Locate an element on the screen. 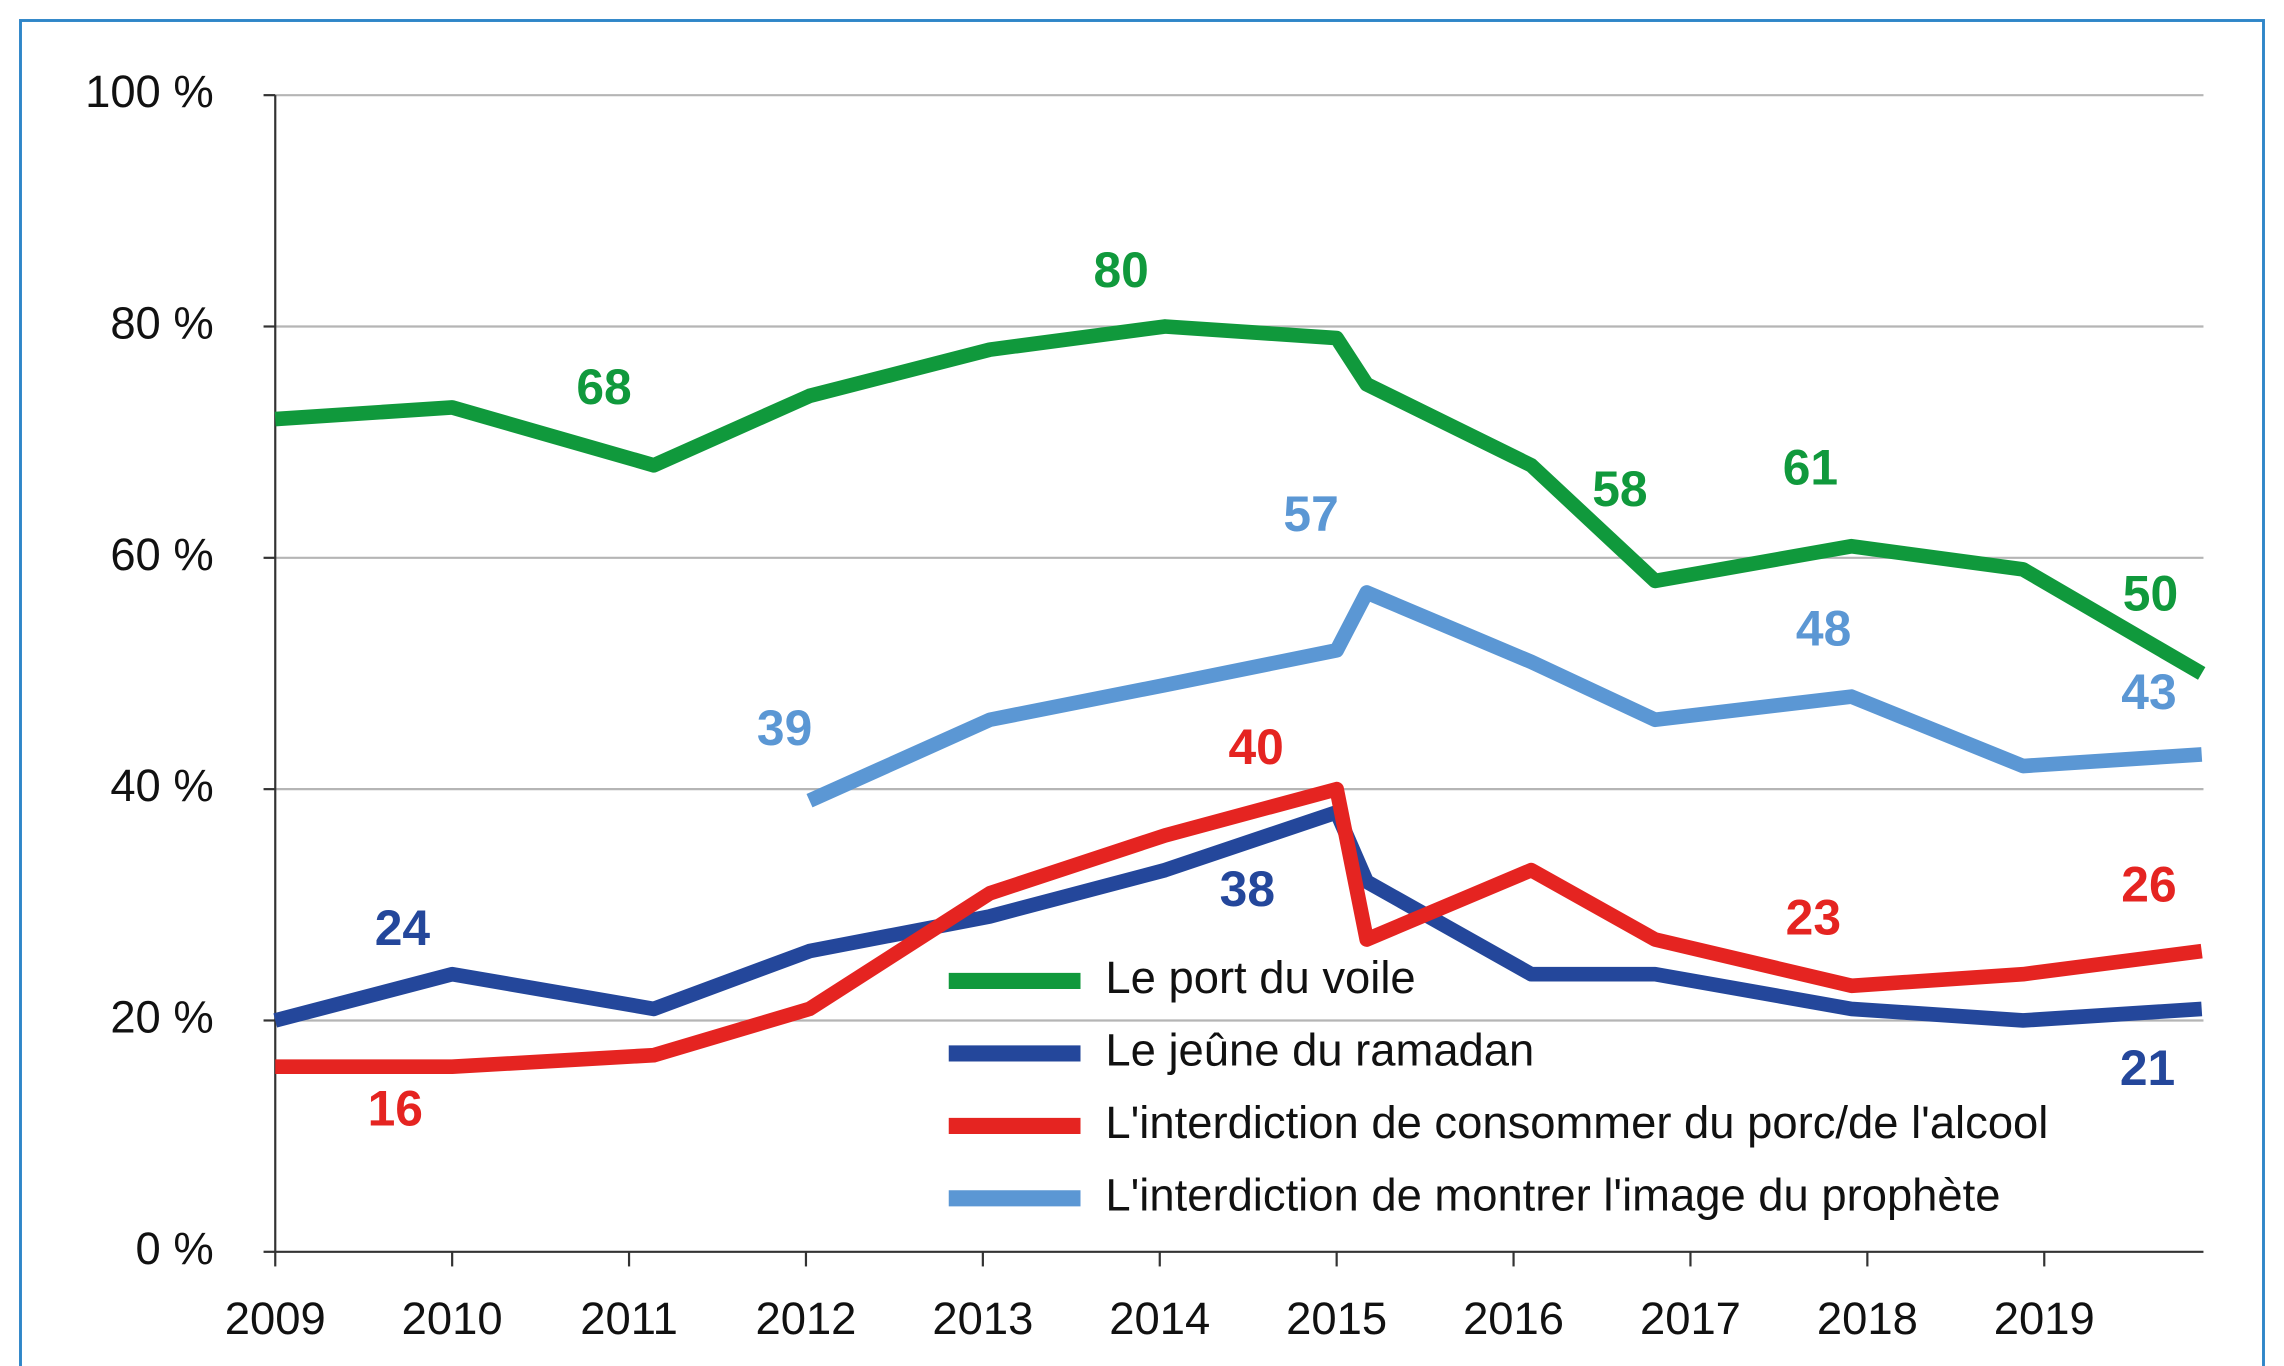  value-label: 21 is located at coordinates (2147, 1068).